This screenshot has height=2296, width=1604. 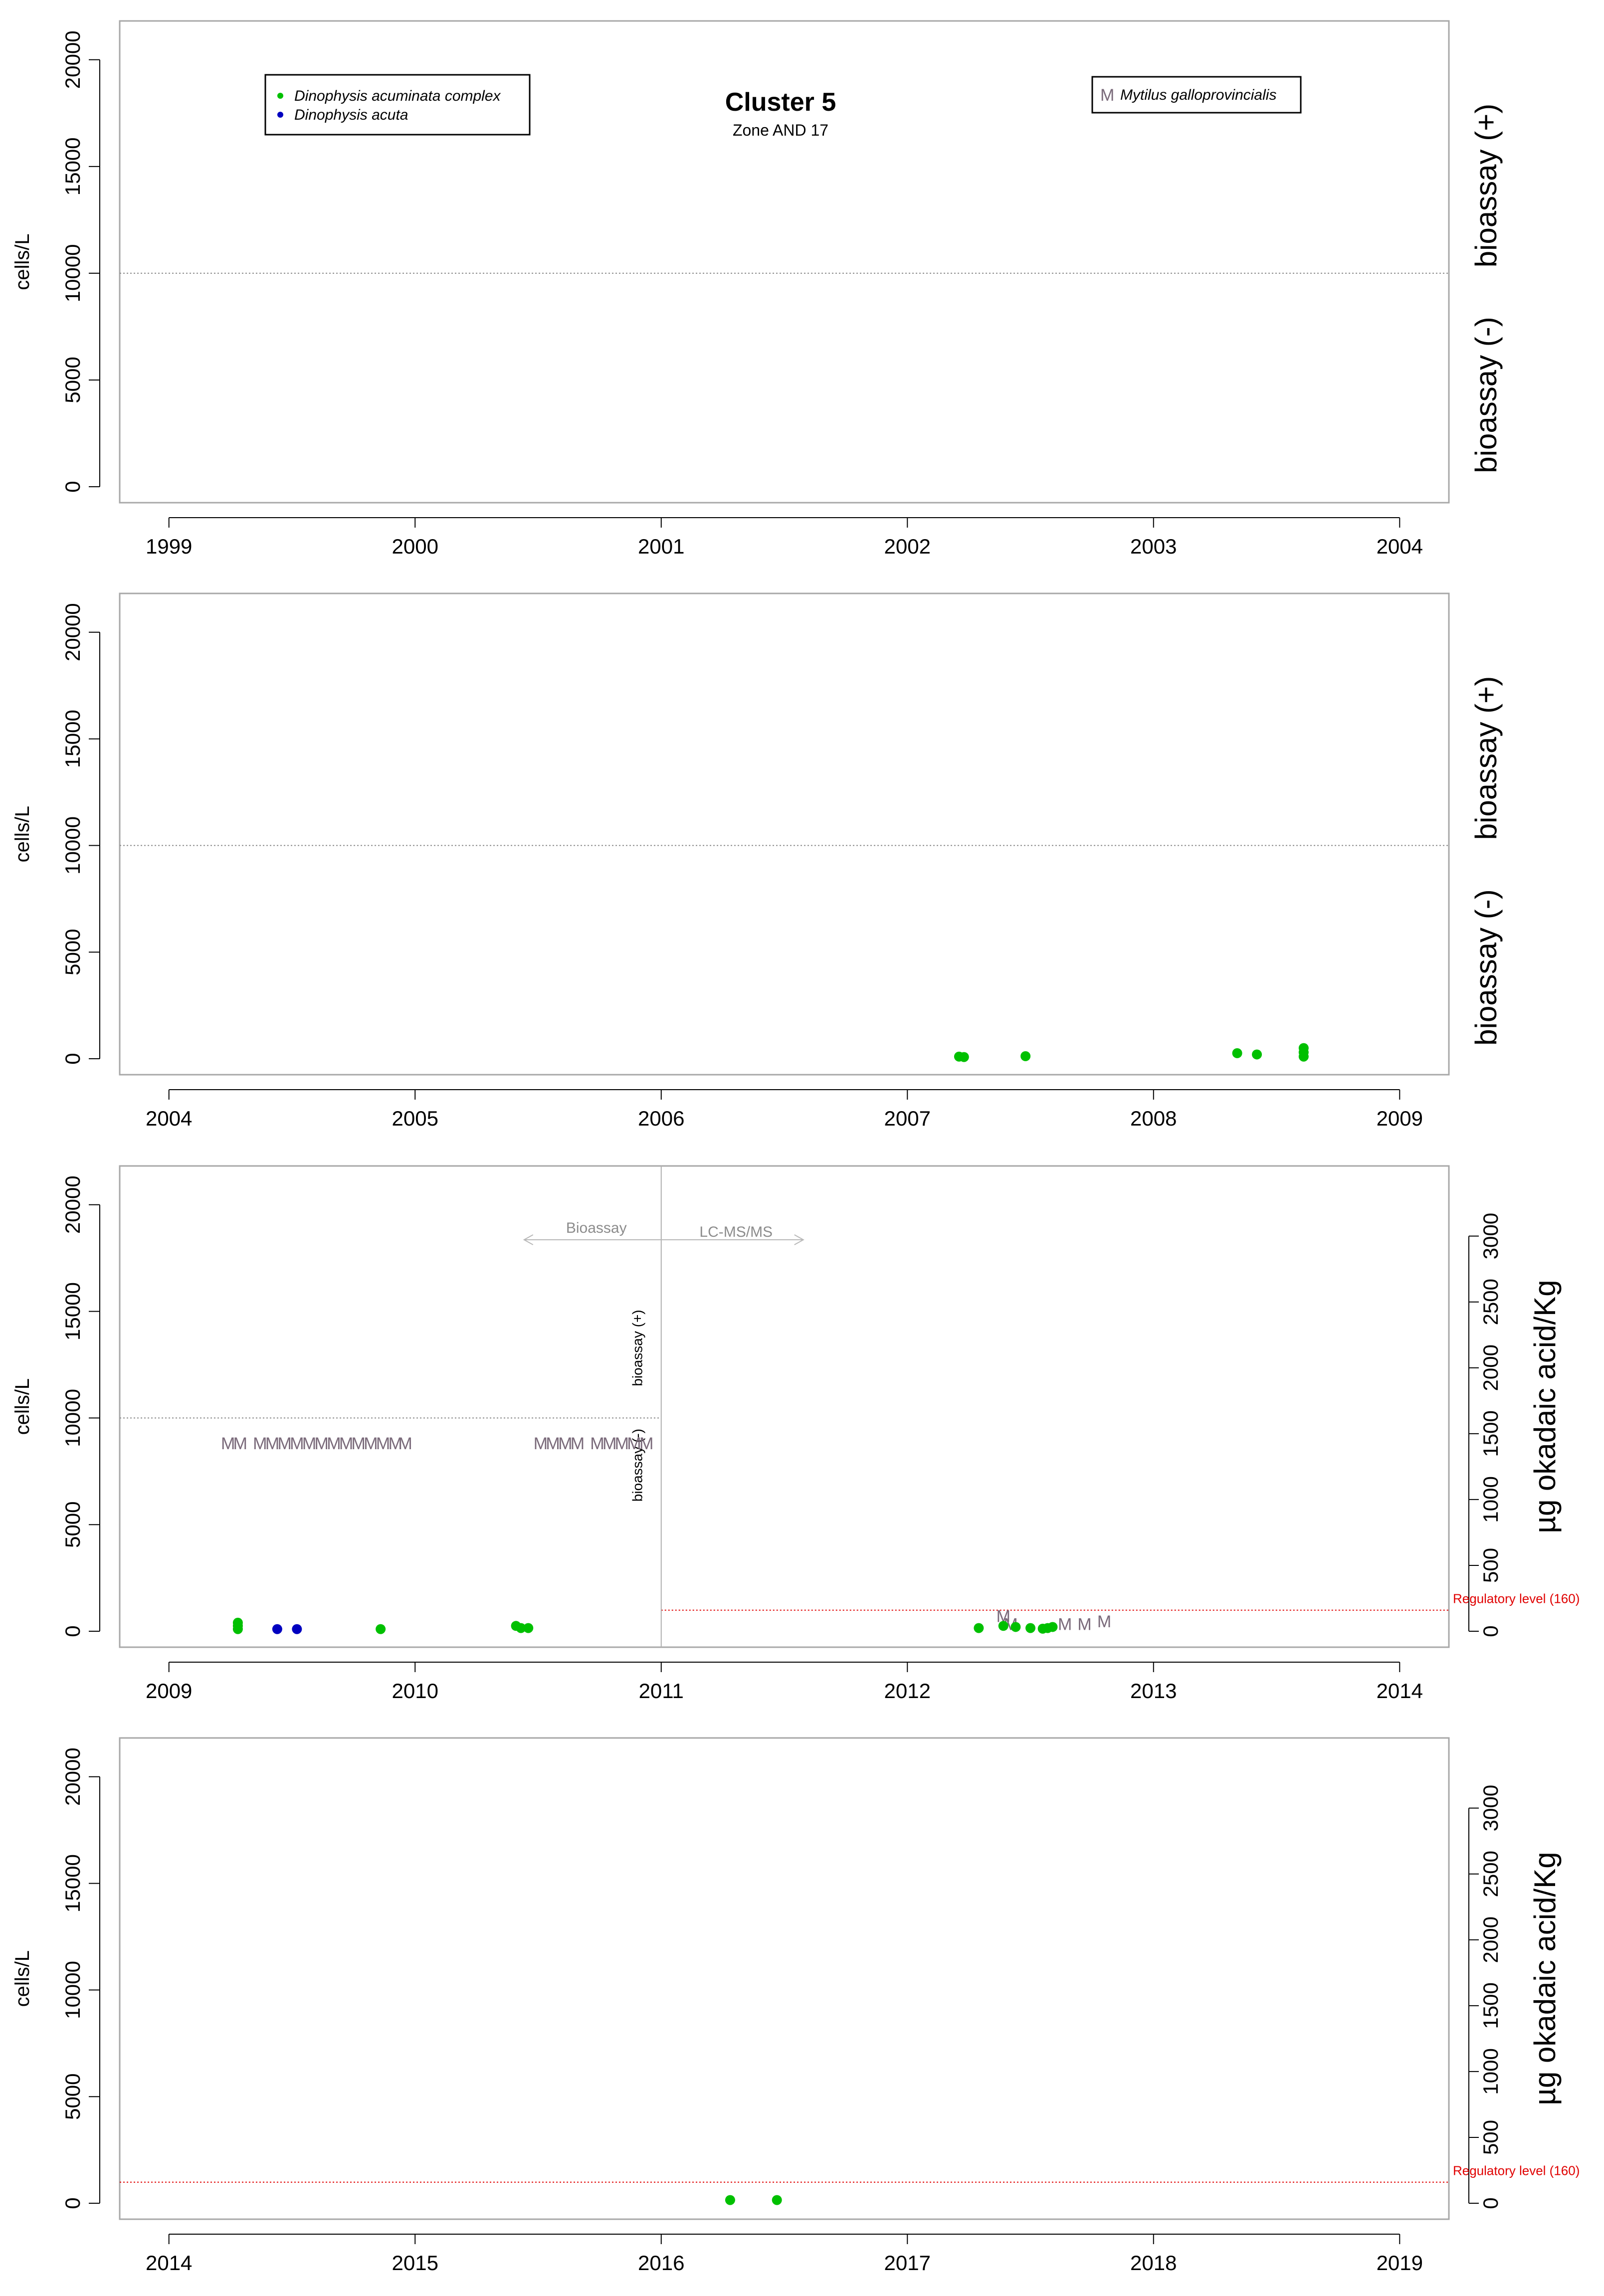 I want to click on legend-entry: Mytilus galloprovincialis, so click(x=1198, y=95).